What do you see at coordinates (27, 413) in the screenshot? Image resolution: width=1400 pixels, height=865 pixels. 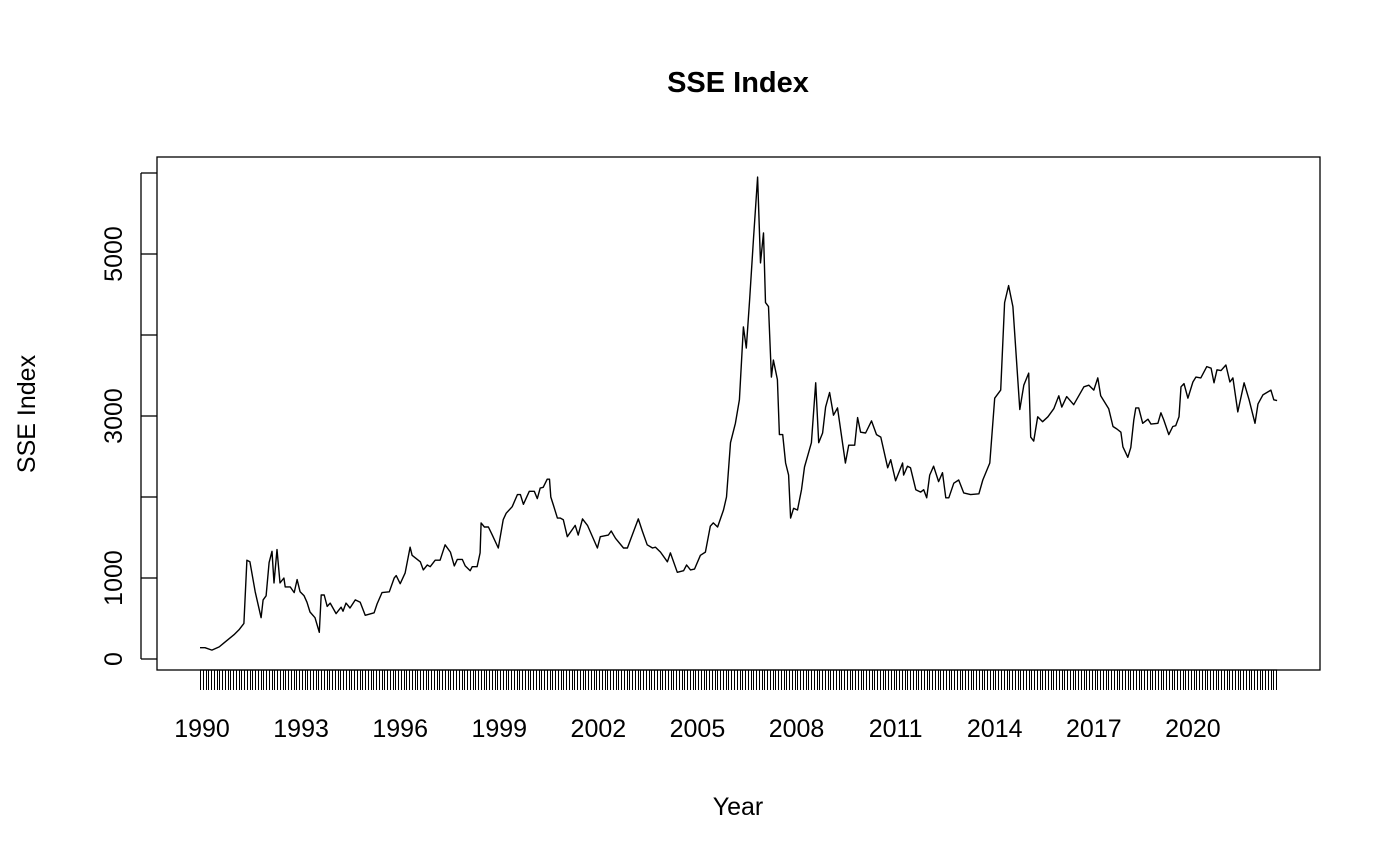 I see `y-axis-label: SSE Index` at bounding box center [27, 413].